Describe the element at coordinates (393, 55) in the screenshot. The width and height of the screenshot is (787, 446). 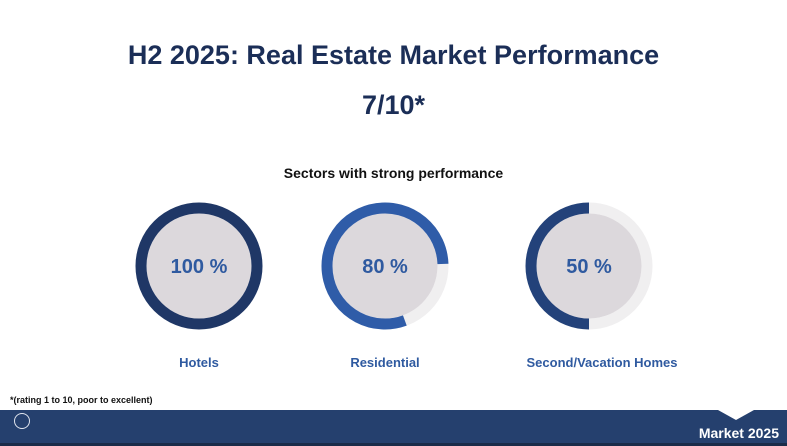
I see `page-title: H2 2025: Real Estate Market Performance` at that location.